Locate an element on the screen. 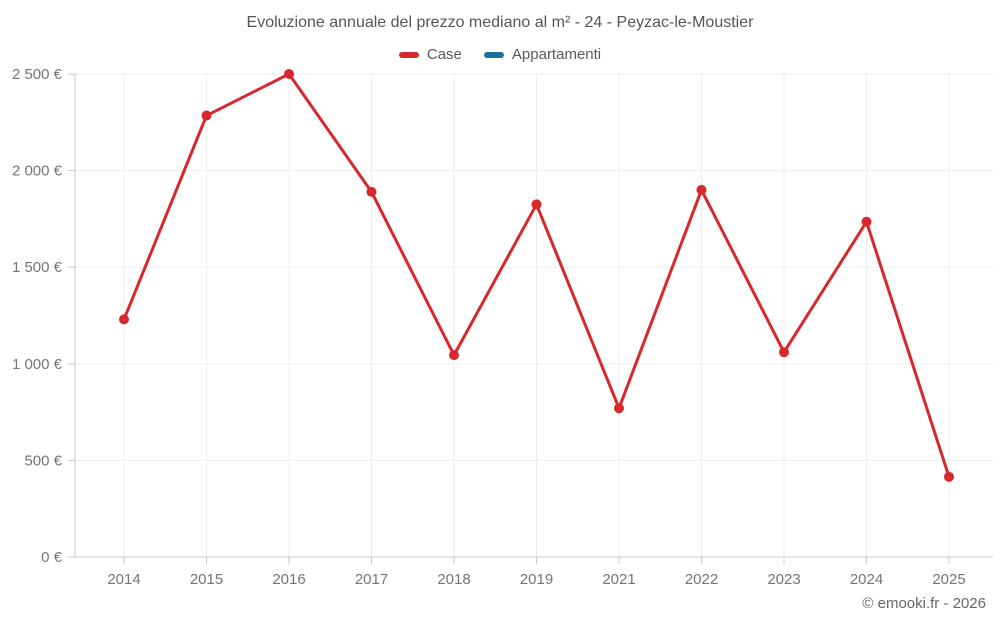  x-tick-label: 2017 is located at coordinates (371, 579).